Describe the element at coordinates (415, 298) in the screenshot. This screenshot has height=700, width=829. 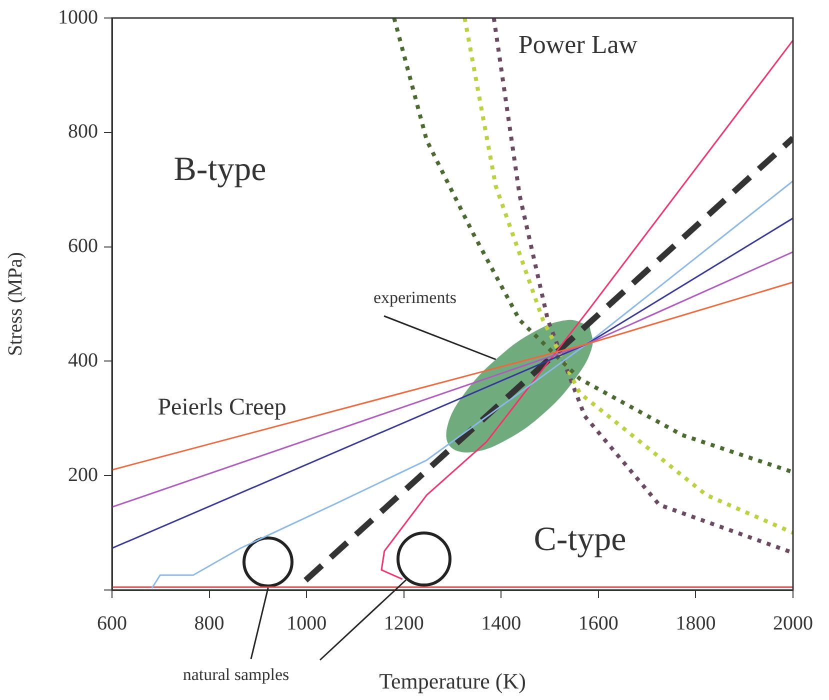
I see `text: experiments` at that location.